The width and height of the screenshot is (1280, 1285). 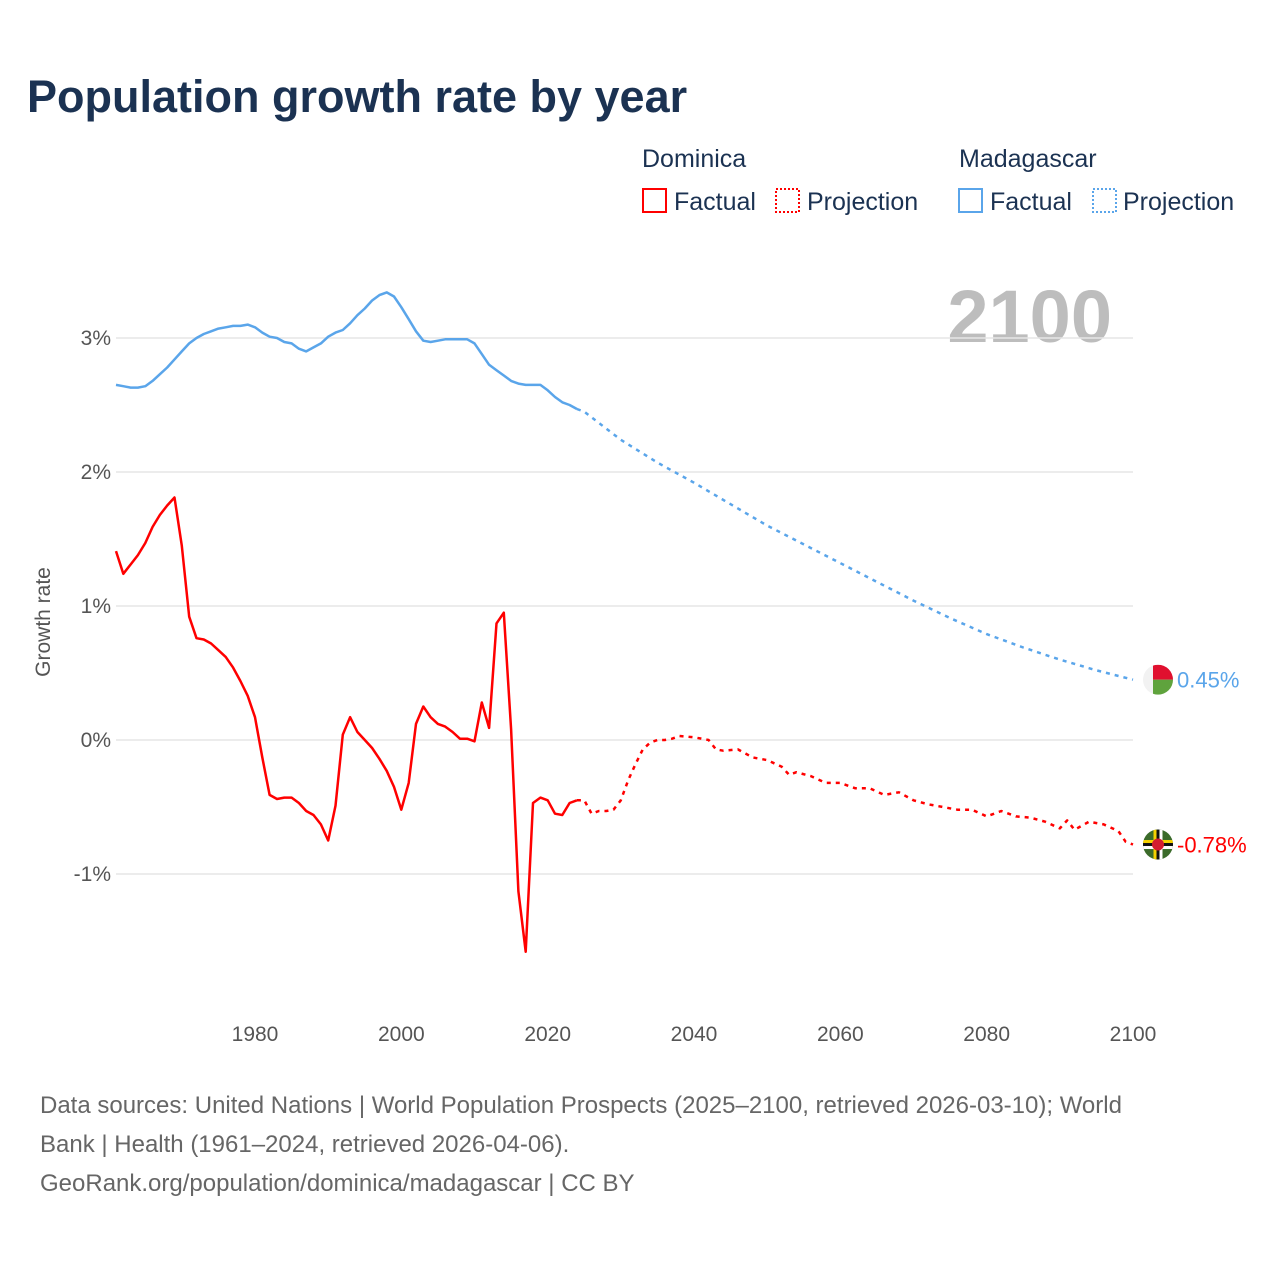 I want to click on end-value-label-dominica: -0.78%, so click(x=1212, y=845).